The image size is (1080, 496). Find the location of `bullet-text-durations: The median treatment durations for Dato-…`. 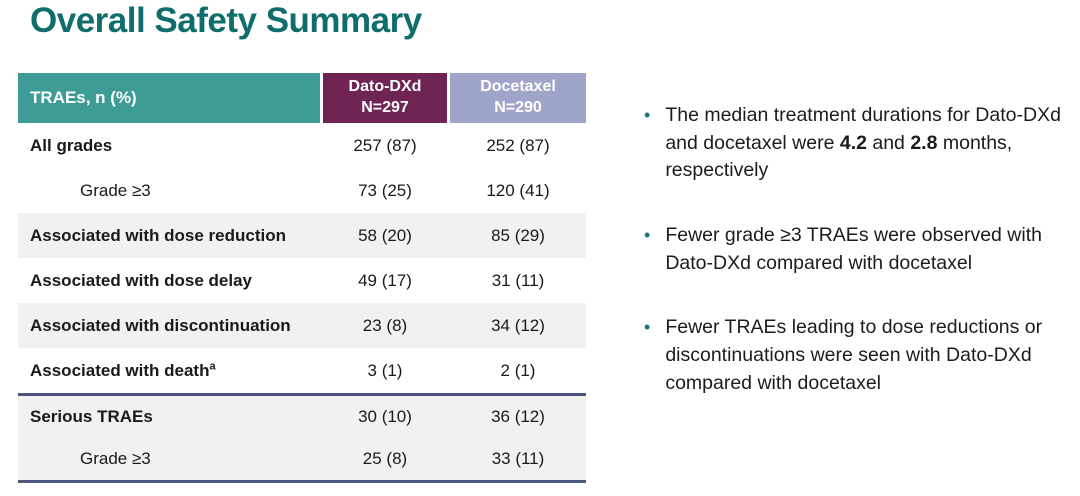

bullet-text-durations: The median treatment durations for Dato-… is located at coordinates (863, 143).